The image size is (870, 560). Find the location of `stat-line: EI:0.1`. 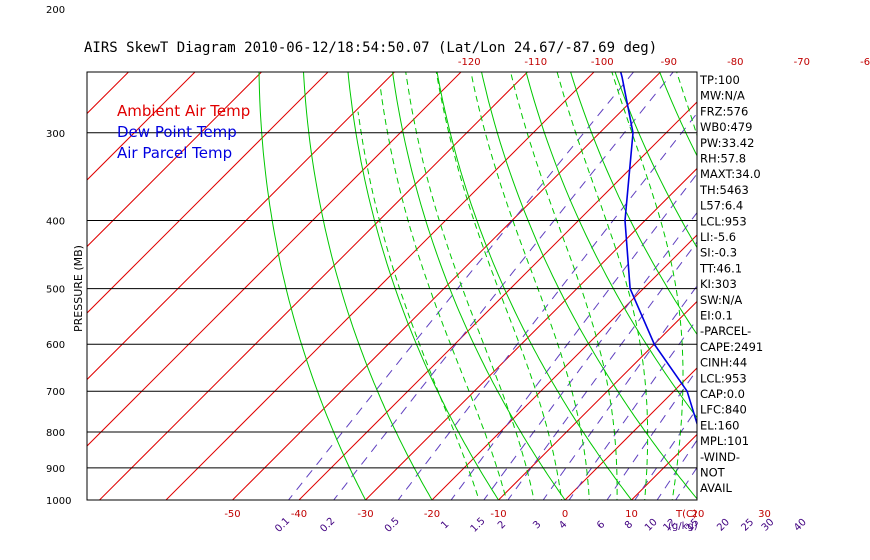

stat-line: EI:0.1 is located at coordinates (716, 316).